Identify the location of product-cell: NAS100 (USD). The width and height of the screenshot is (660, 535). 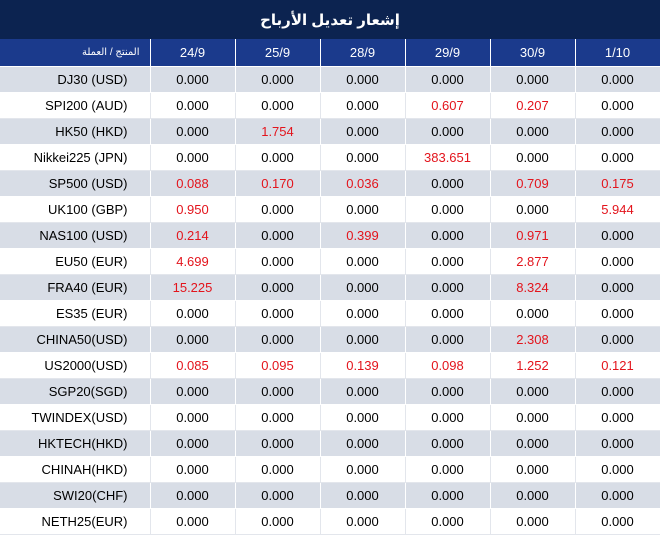
(75, 235).